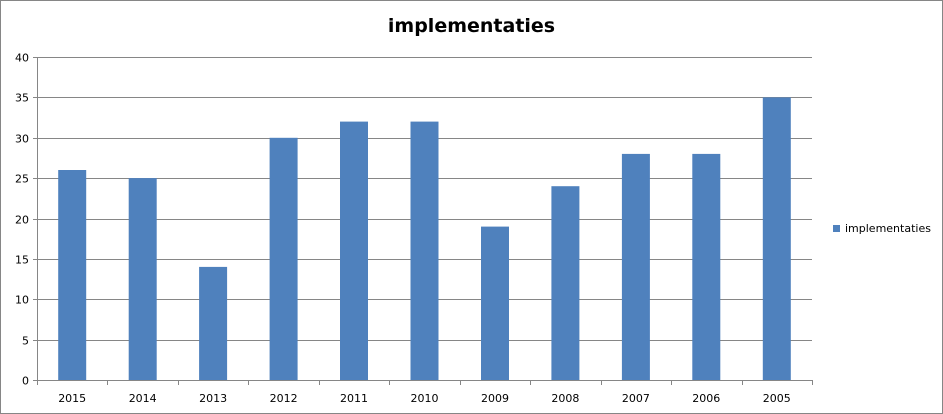 This screenshot has height=414, width=943. I want to click on legend-swatch, so click(836, 228).